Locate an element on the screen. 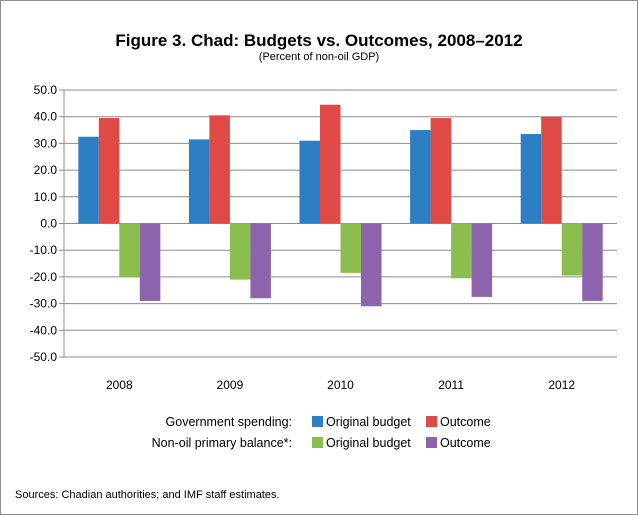 This screenshot has height=515, width=638. x-tick-label: 2012 is located at coordinates (561, 385).